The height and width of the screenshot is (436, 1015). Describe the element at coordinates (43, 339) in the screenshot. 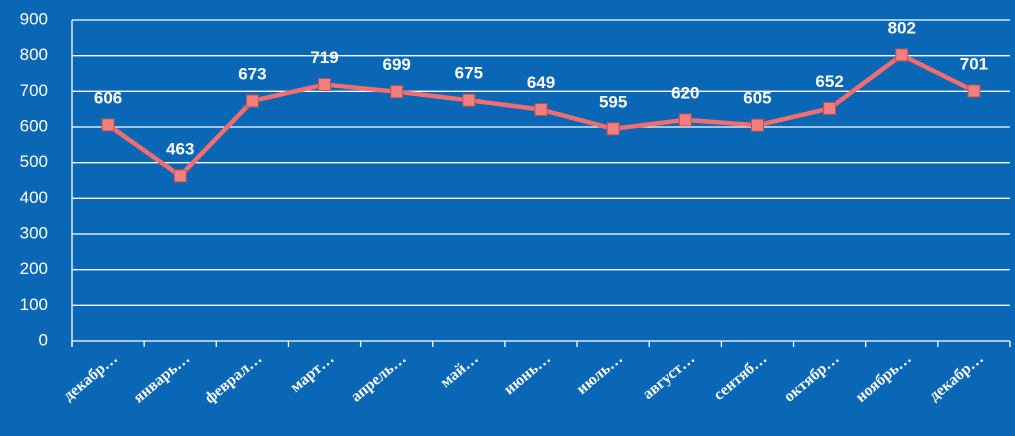

I see `y-tick-label: 0` at that location.